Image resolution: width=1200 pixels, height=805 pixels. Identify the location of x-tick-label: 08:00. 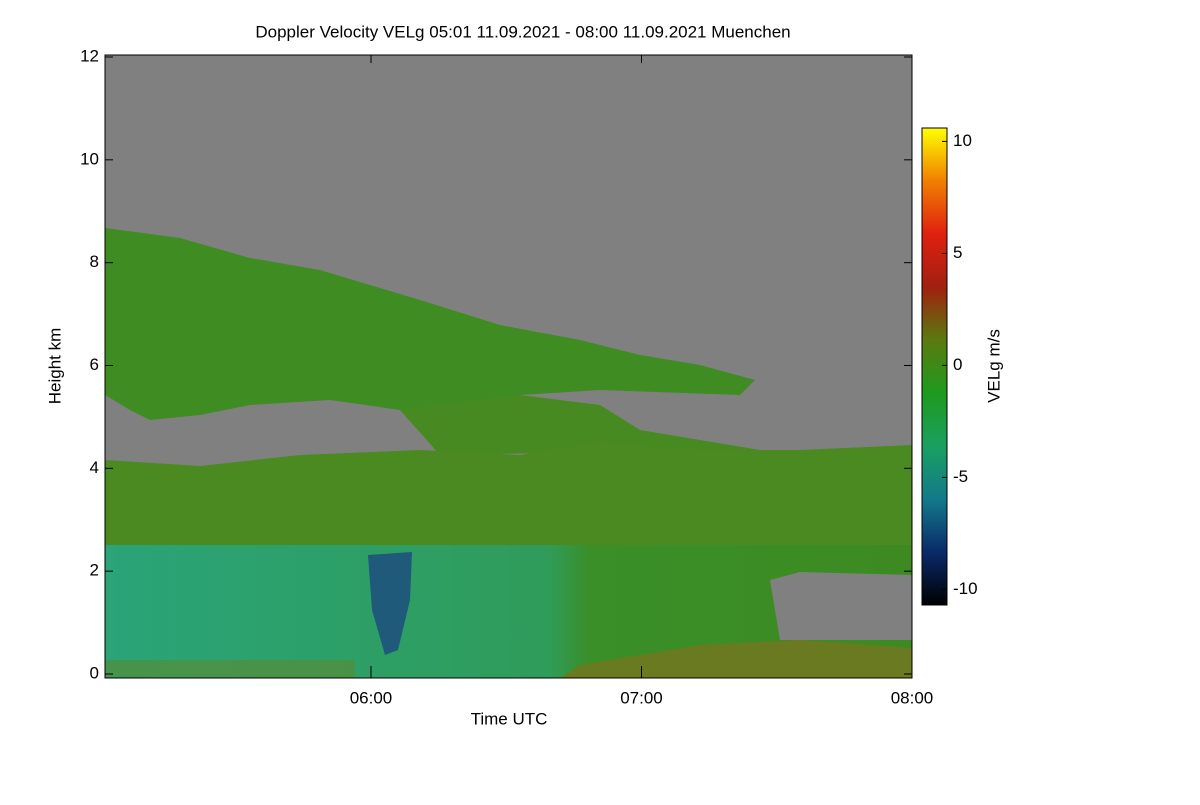
(912, 697).